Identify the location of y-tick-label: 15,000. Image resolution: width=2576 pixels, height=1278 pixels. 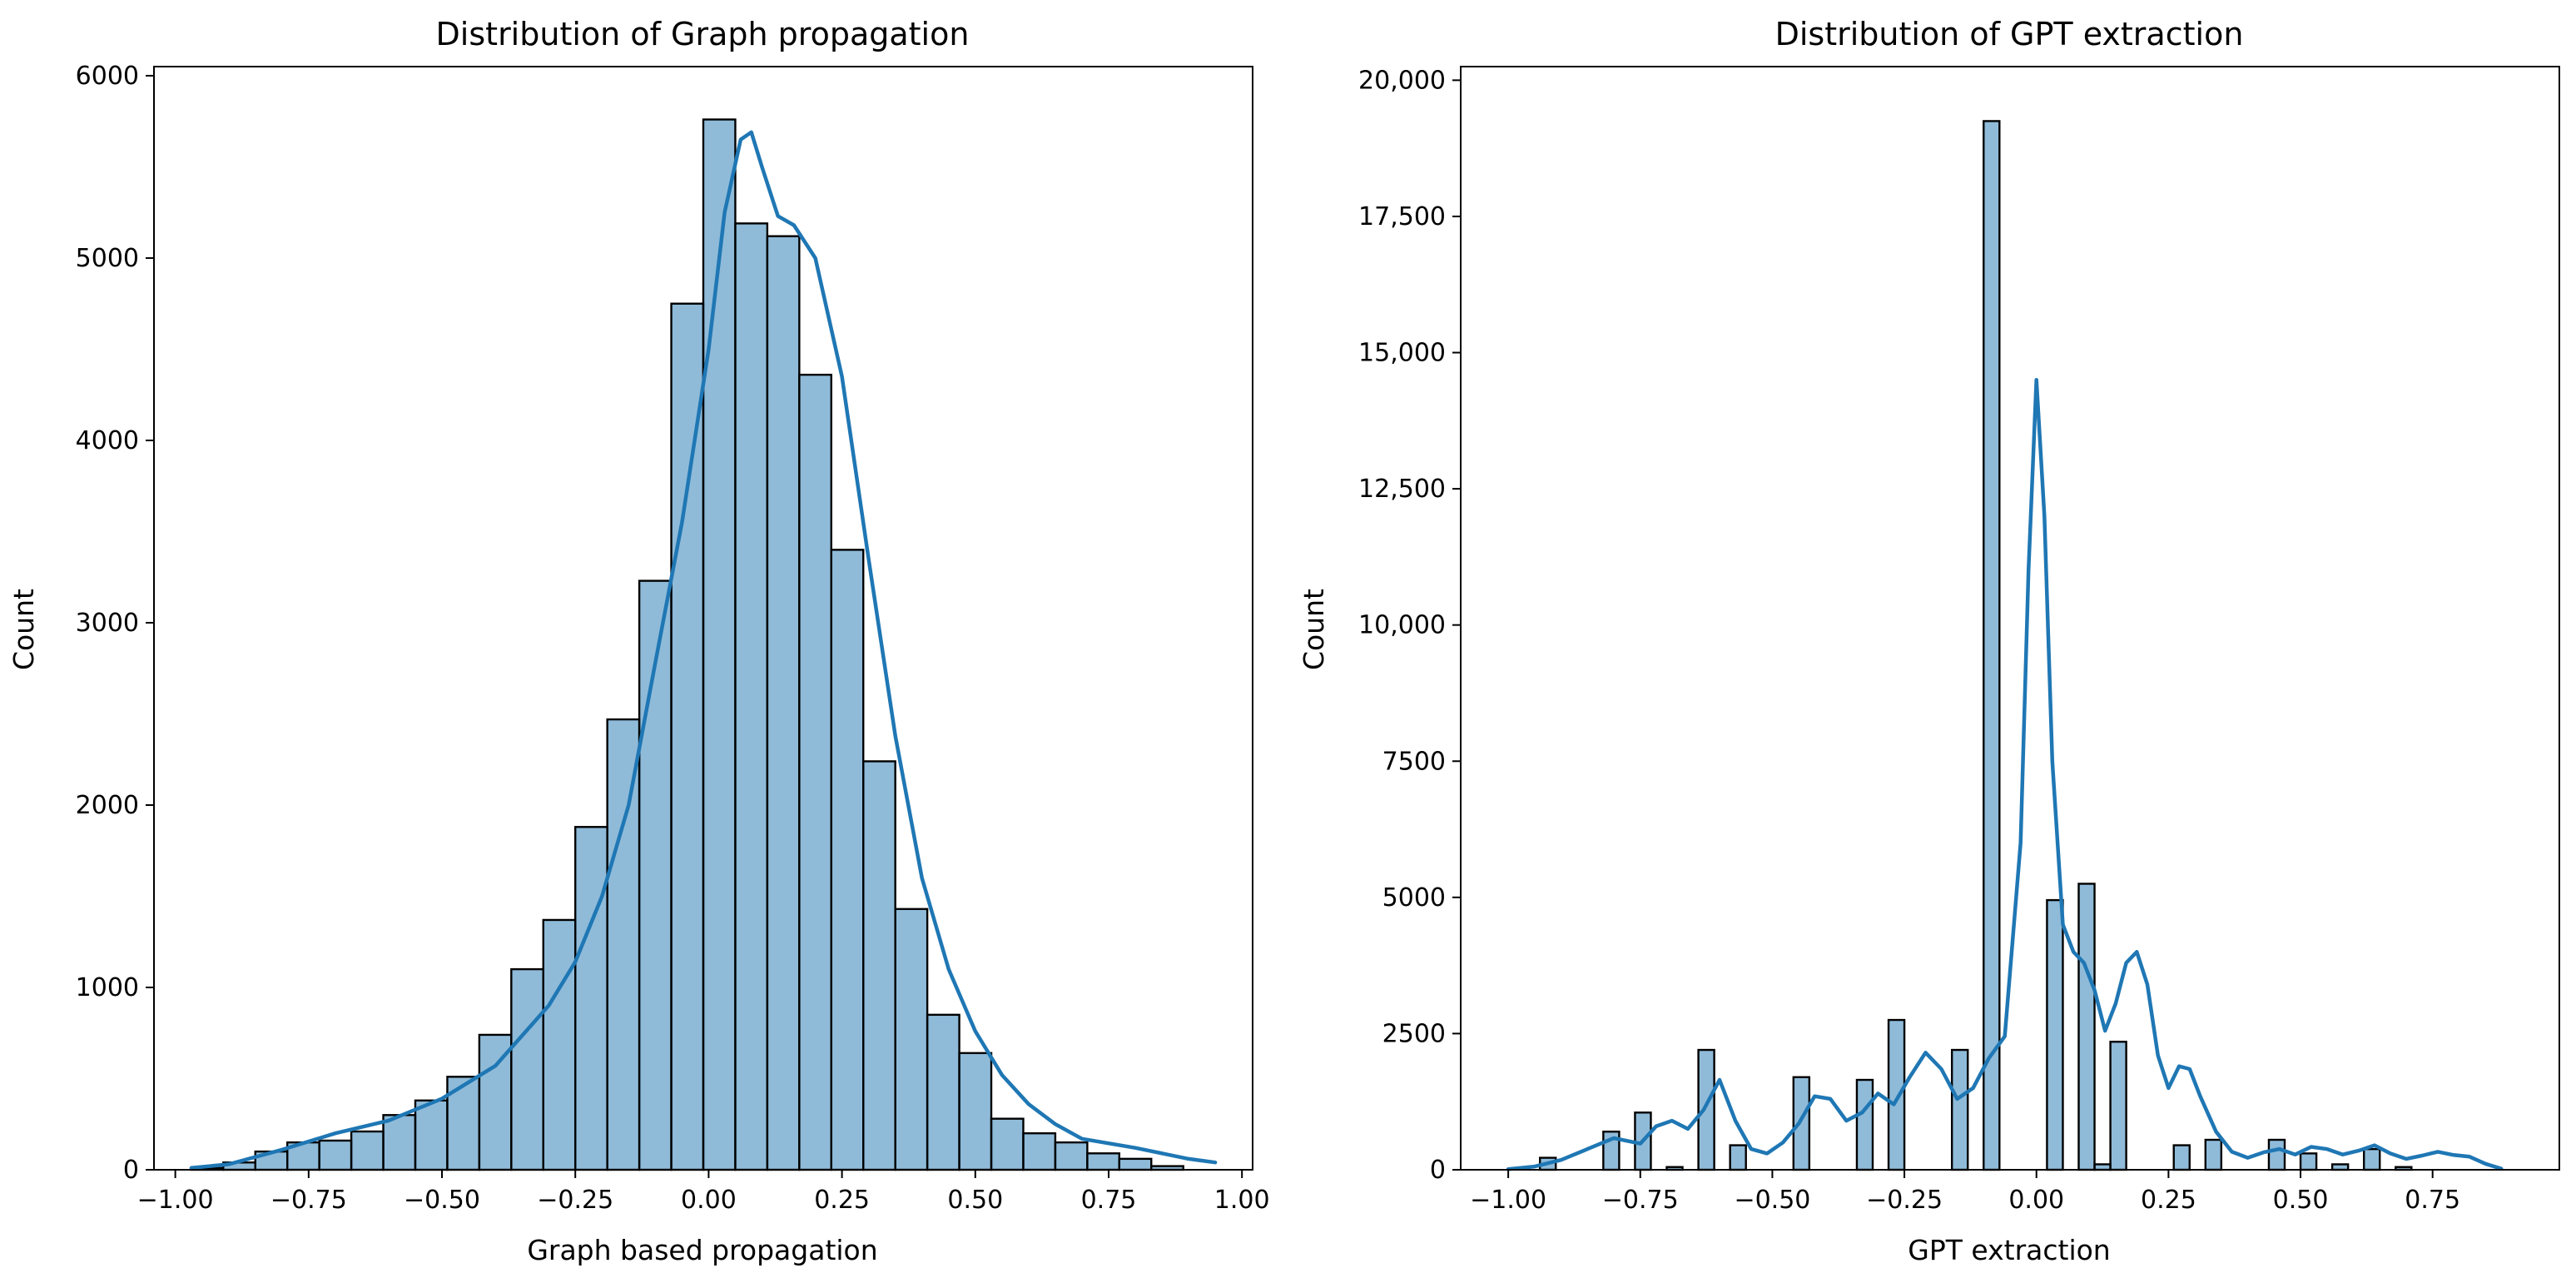
(1402, 353).